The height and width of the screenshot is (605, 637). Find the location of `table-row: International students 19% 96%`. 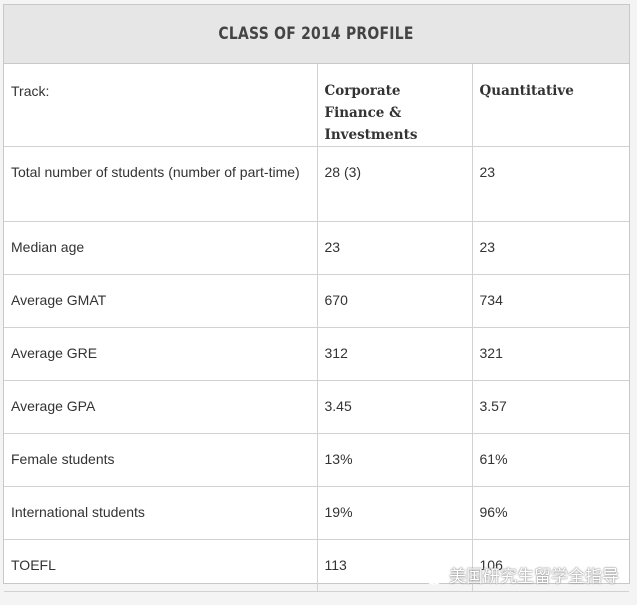

table-row: International students 19% 96% is located at coordinates (316, 513).